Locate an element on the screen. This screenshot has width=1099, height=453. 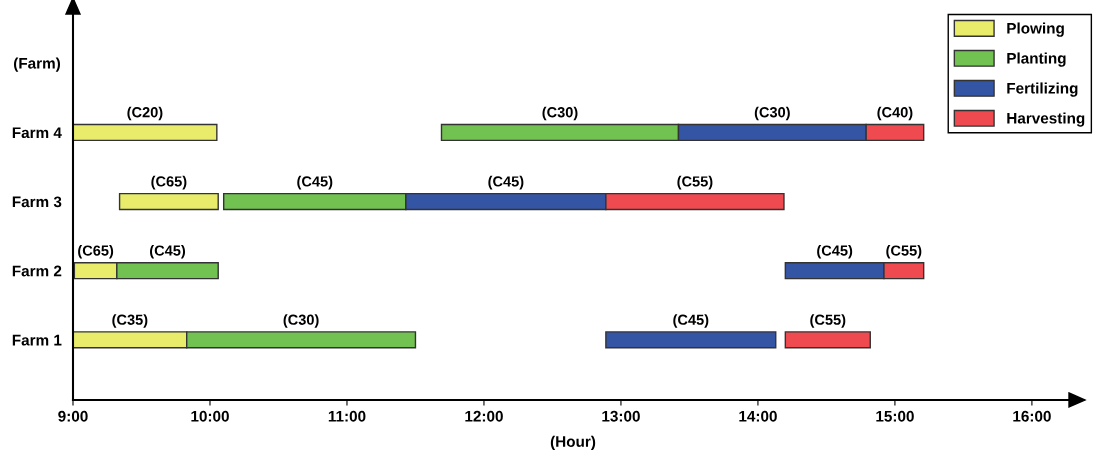
y-tick-label: Farm 2 is located at coordinates (37, 271).